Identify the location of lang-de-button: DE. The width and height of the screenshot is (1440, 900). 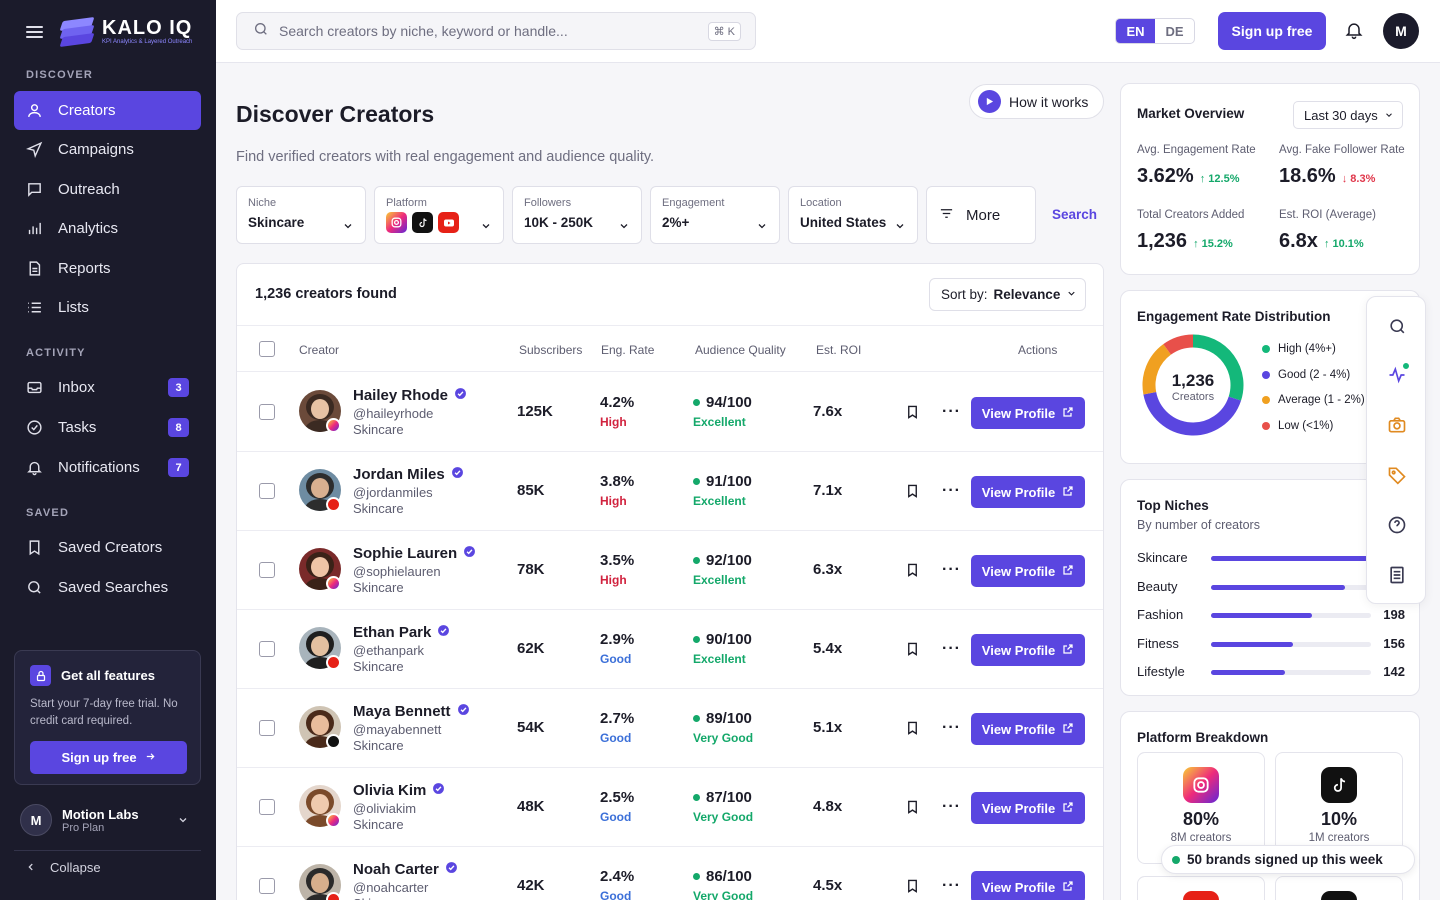
(1174, 31).